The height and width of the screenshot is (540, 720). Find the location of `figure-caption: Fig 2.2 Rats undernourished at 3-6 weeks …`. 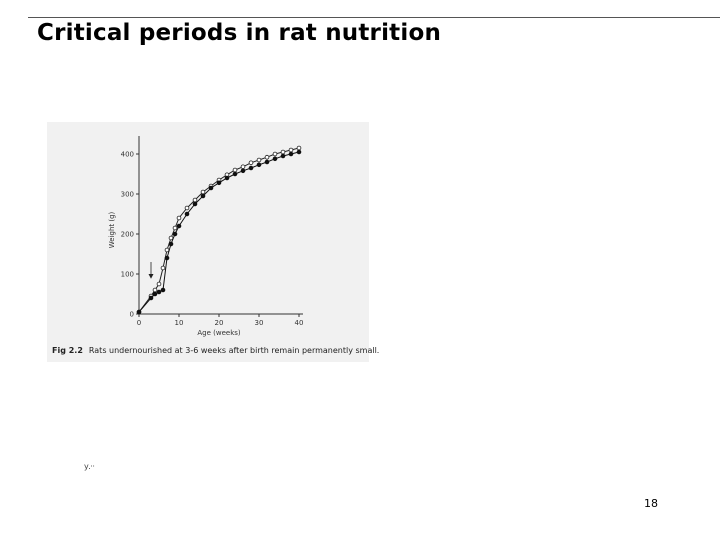

figure-caption: Fig 2.2 Rats undernourished at 3-6 weeks … is located at coordinates (215, 350).